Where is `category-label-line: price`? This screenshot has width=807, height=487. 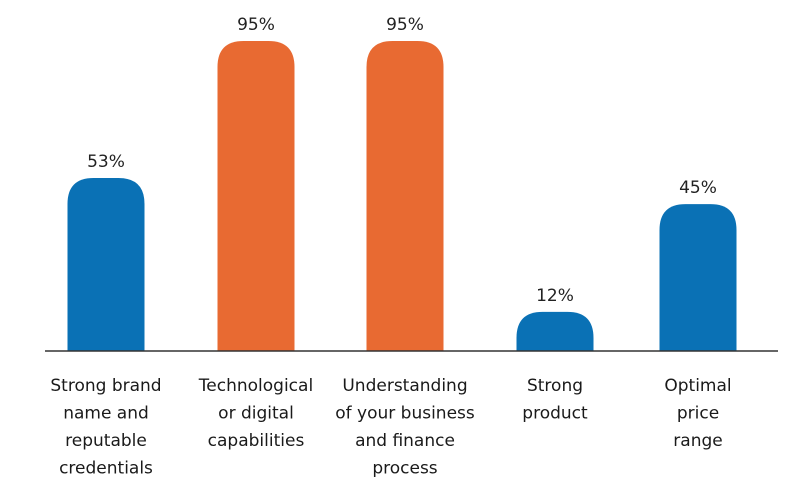
category-label-line: price is located at coordinates (698, 414).